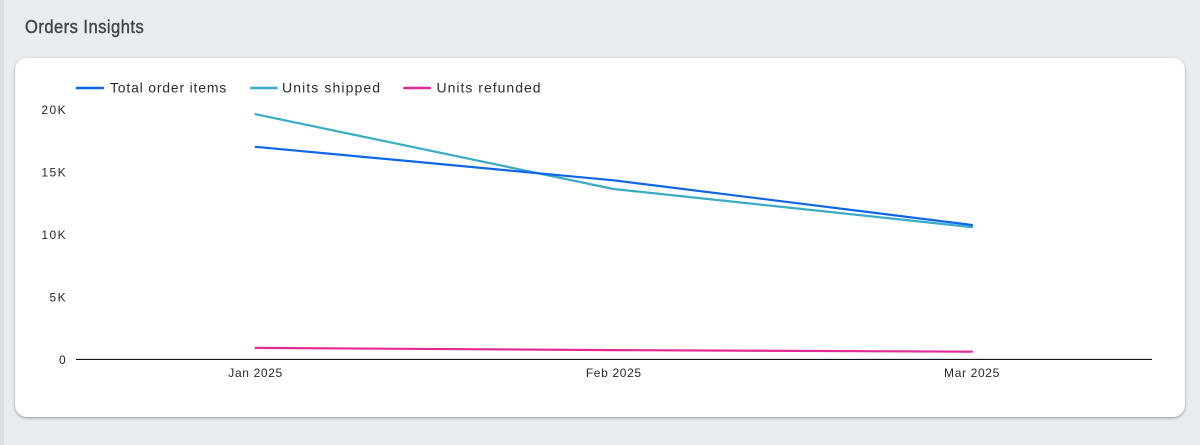 This screenshot has height=445, width=1200. Describe the element at coordinates (255, 373) in the screenshot. I see `svg-text: Jan 2025` at that location.